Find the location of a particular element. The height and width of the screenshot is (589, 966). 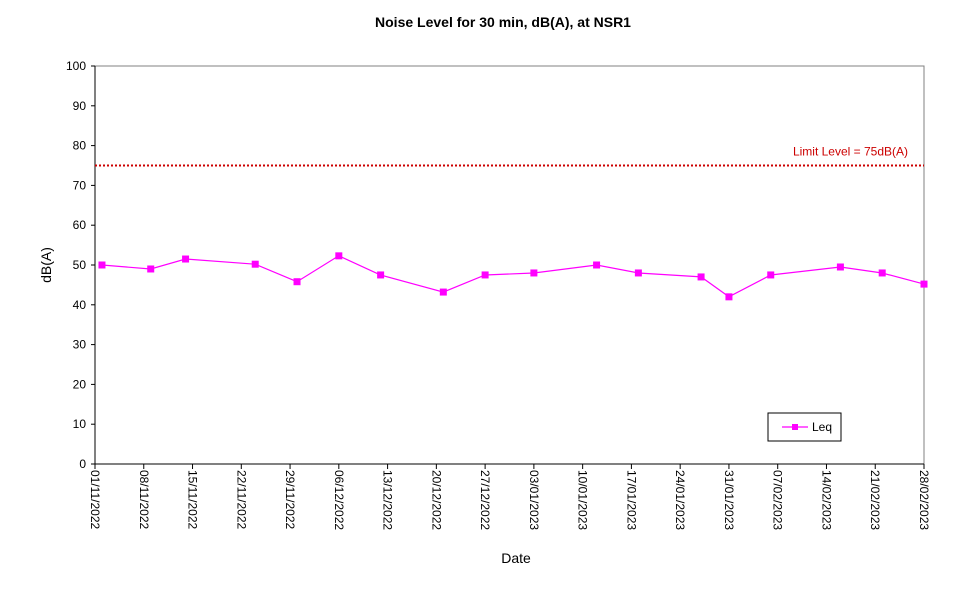

y-tick-label: 90 is located at coordinates (80, 106).